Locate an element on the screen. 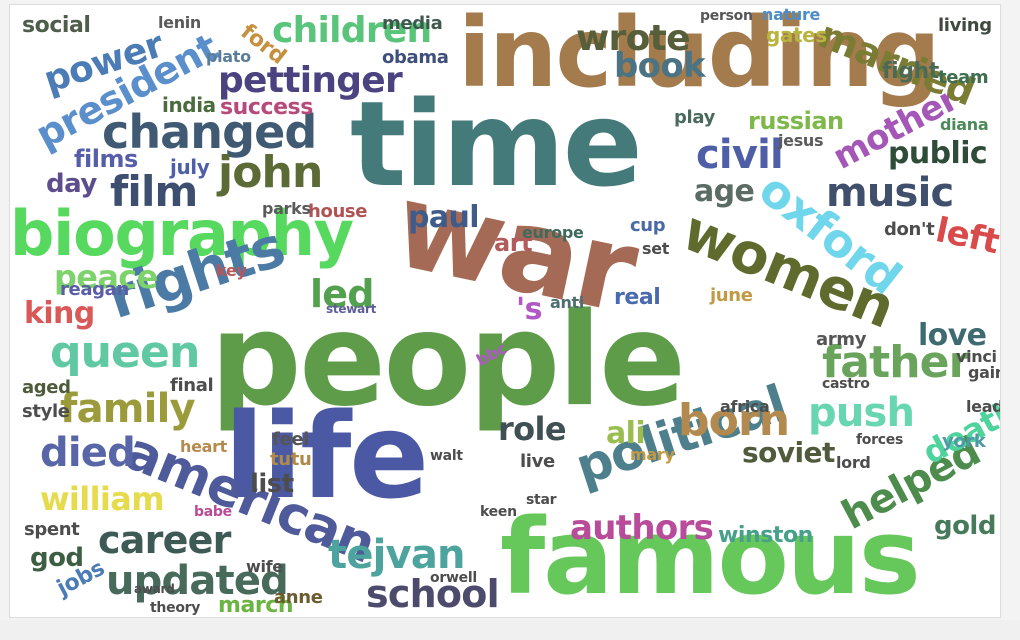 The image size is (1020, 640). word-life: life is located at coordinates (326, 456).